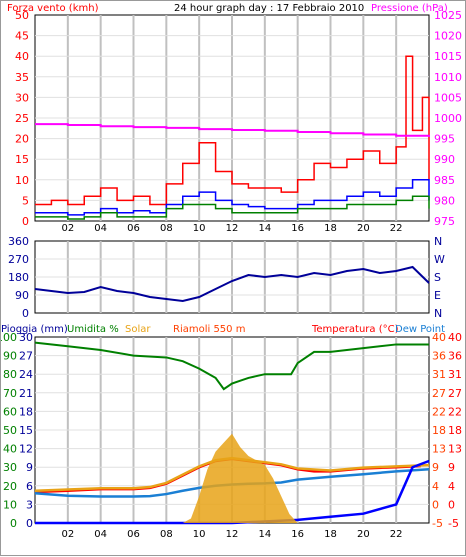 This screenshot has width=466, height=557. I want to click on humidity-axis-tick: 40, so click(10, 449).